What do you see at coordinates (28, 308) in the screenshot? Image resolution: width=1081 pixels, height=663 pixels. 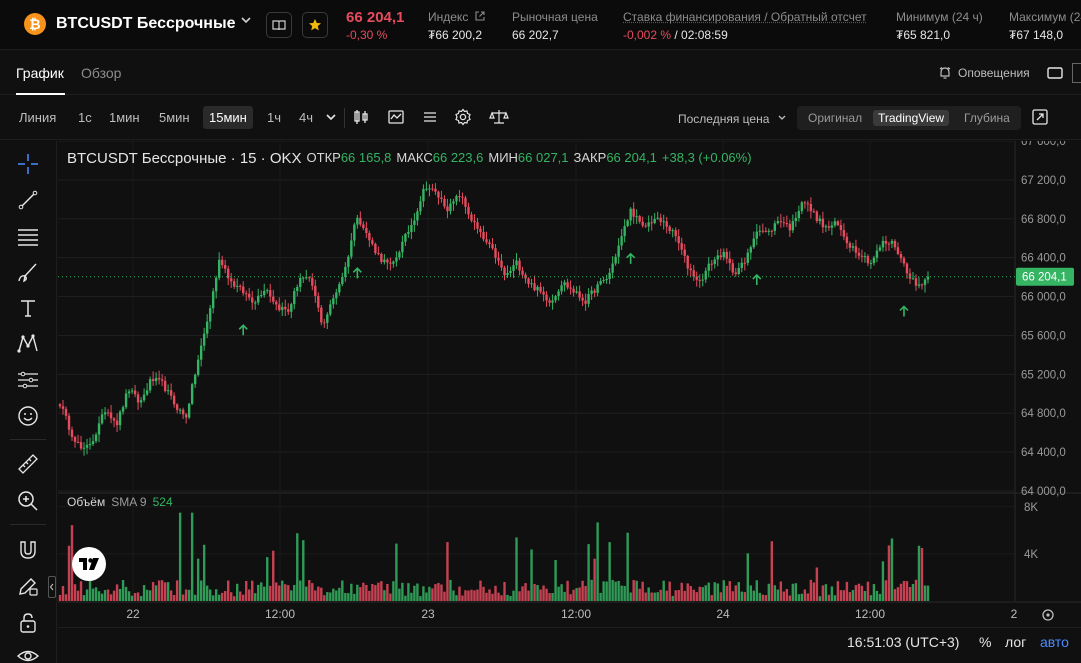 I see `text-tool-icon` at bounding box center [28, 308].